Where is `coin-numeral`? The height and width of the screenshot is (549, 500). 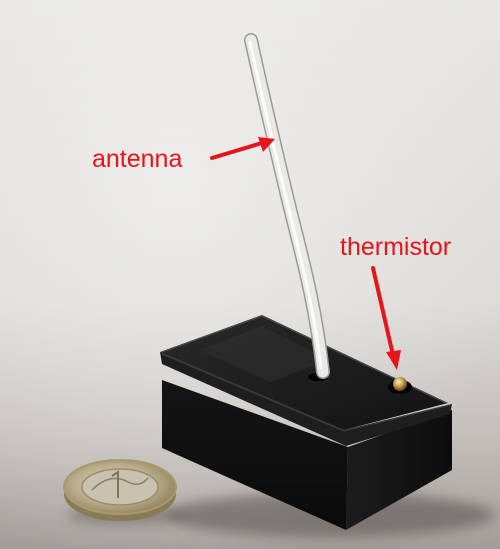
coin-numeral is located at coordinates (115, 484).